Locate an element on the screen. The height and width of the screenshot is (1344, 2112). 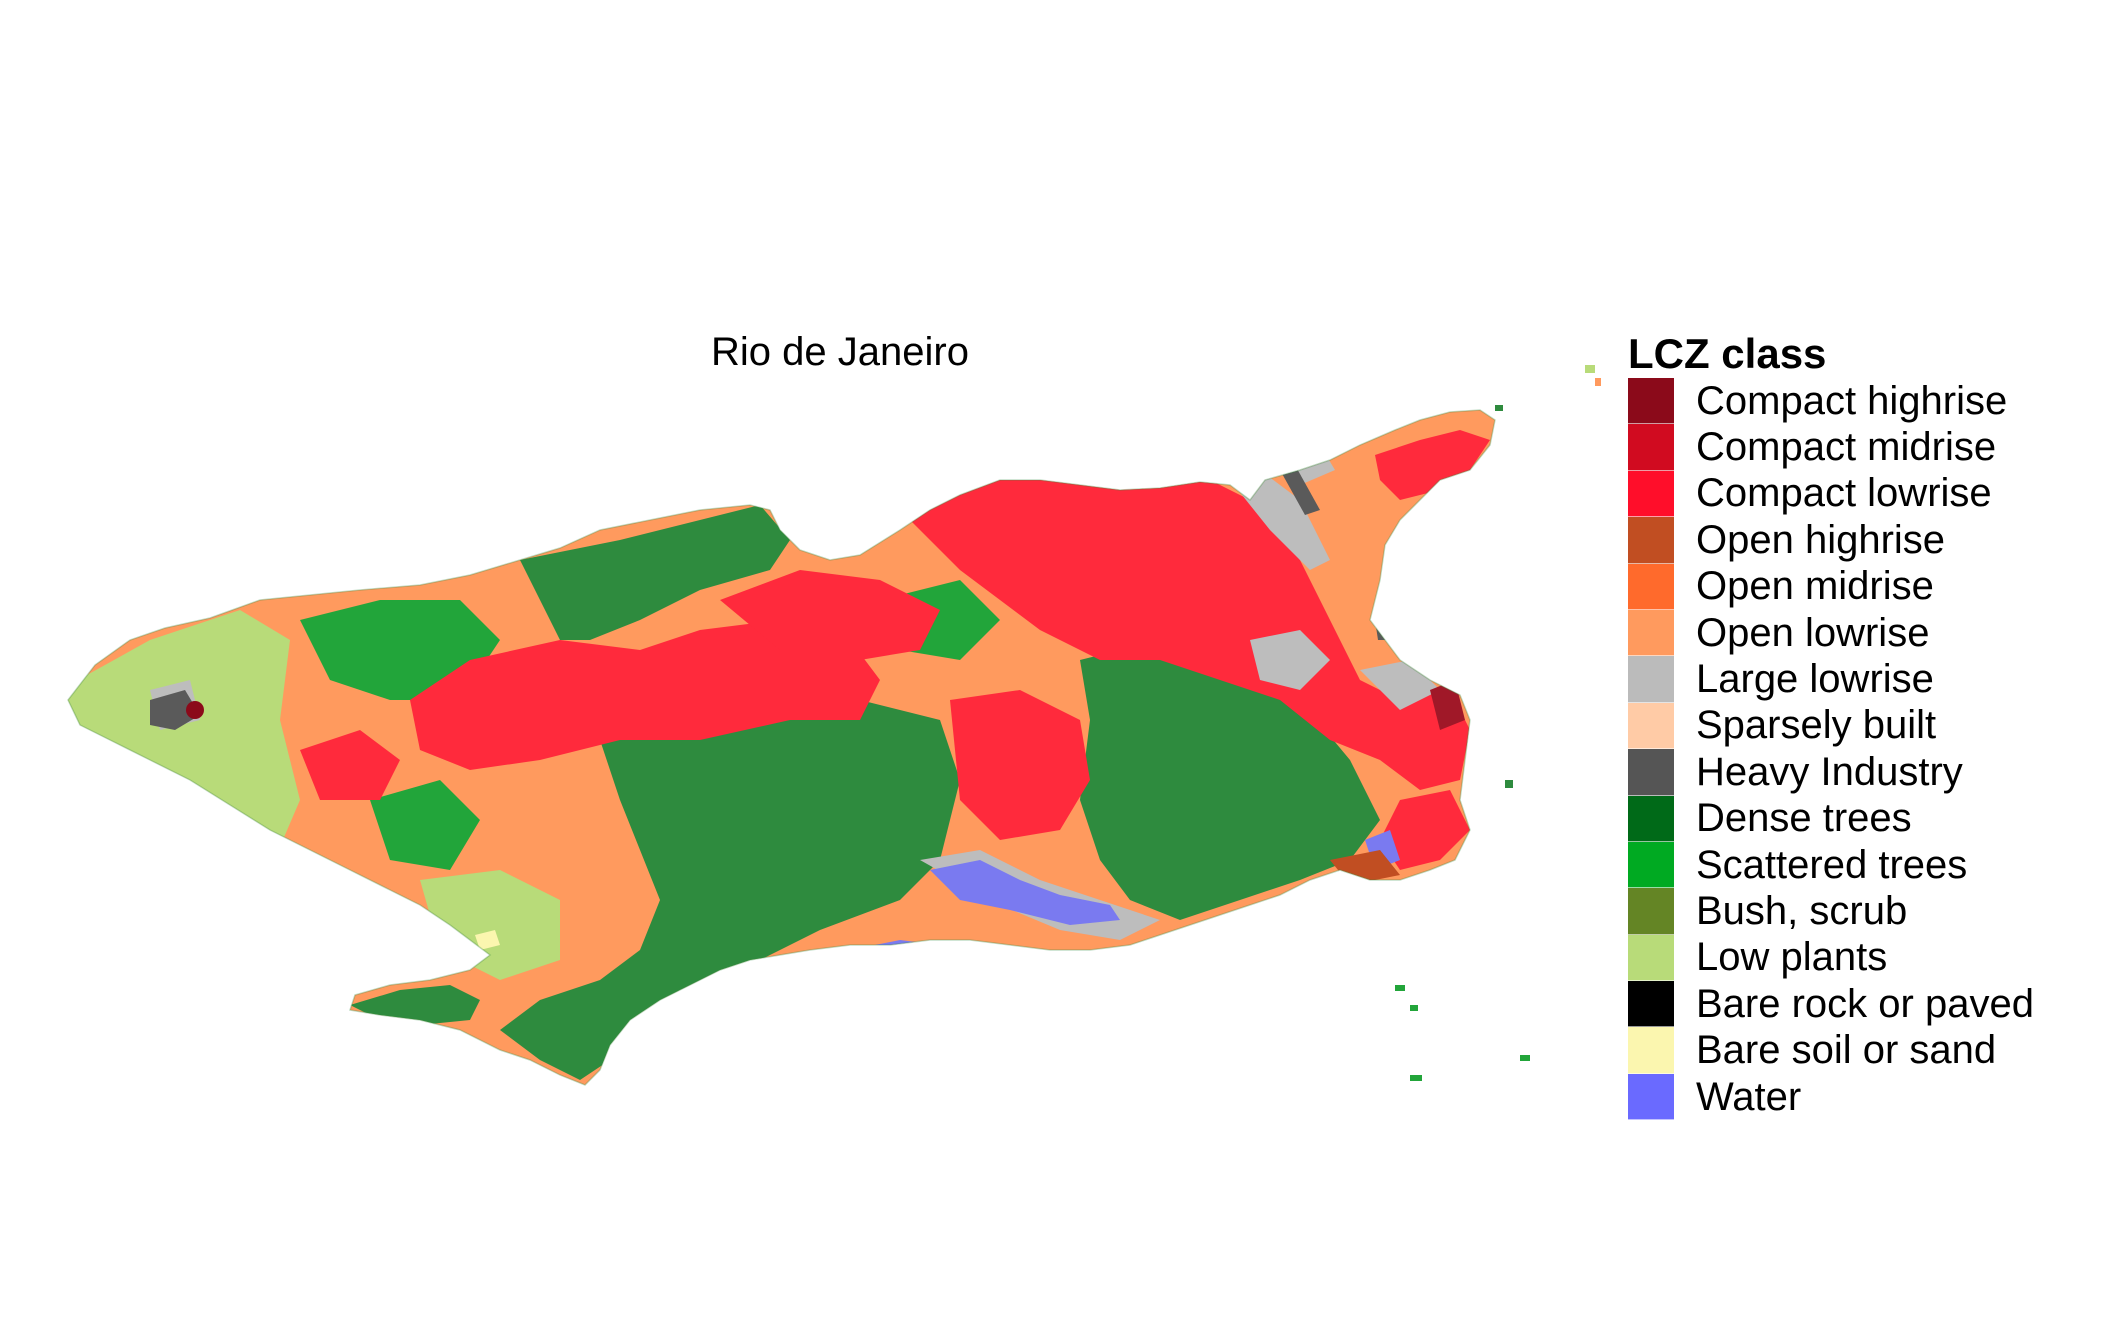
legend-item: Compact midrise is located at coordinates (1831, 447).